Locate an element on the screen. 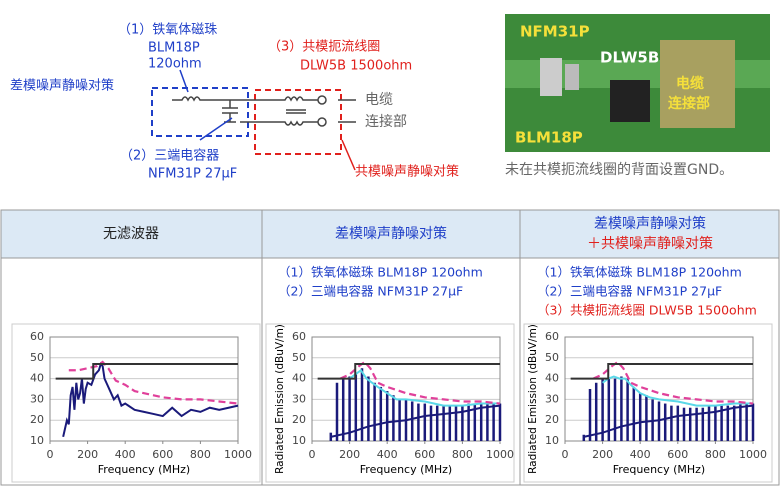  header: ＋共模噪声静噪对策 is located at coordinates (650, 243).